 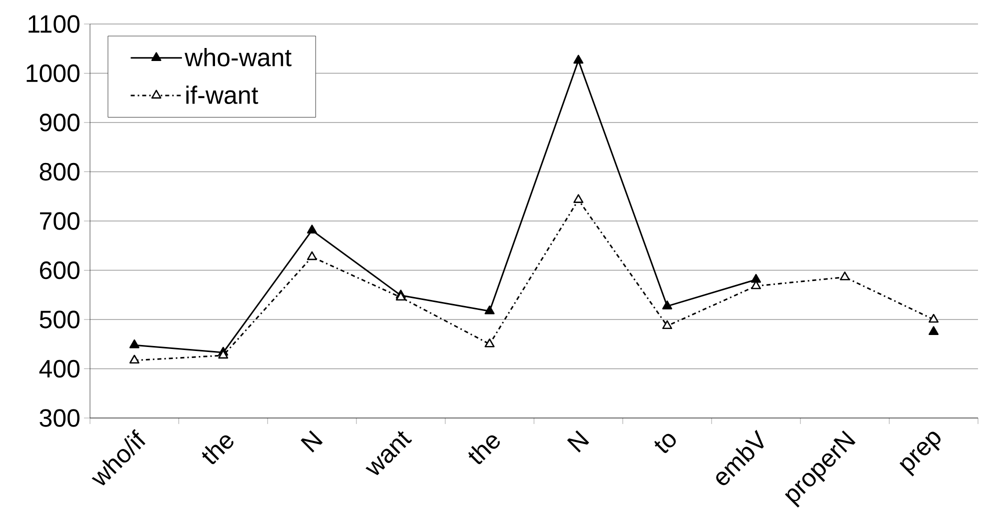 What do you see at coordinates (238, 57) in the screenshot?
I see `legend-label: who-want` at bounding box center [238, 57].